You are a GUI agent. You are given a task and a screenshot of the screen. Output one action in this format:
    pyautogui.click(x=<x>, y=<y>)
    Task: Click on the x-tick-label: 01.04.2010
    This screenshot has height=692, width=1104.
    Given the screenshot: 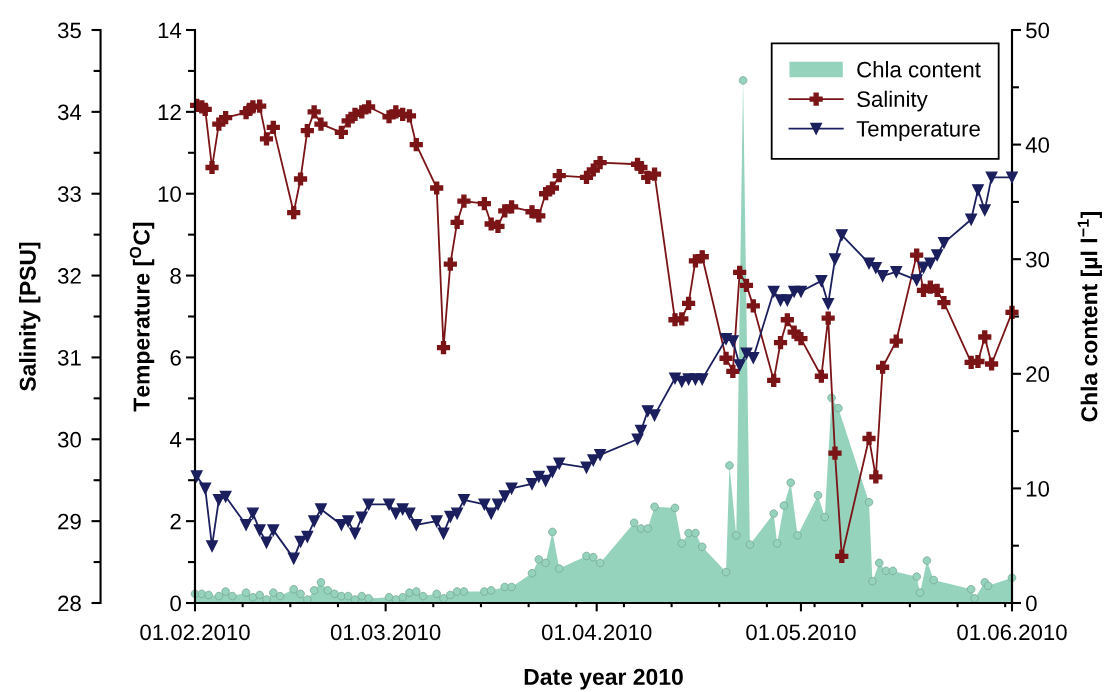 What is the action you would take?
    pyautogui.click(x=596, y=632)
    